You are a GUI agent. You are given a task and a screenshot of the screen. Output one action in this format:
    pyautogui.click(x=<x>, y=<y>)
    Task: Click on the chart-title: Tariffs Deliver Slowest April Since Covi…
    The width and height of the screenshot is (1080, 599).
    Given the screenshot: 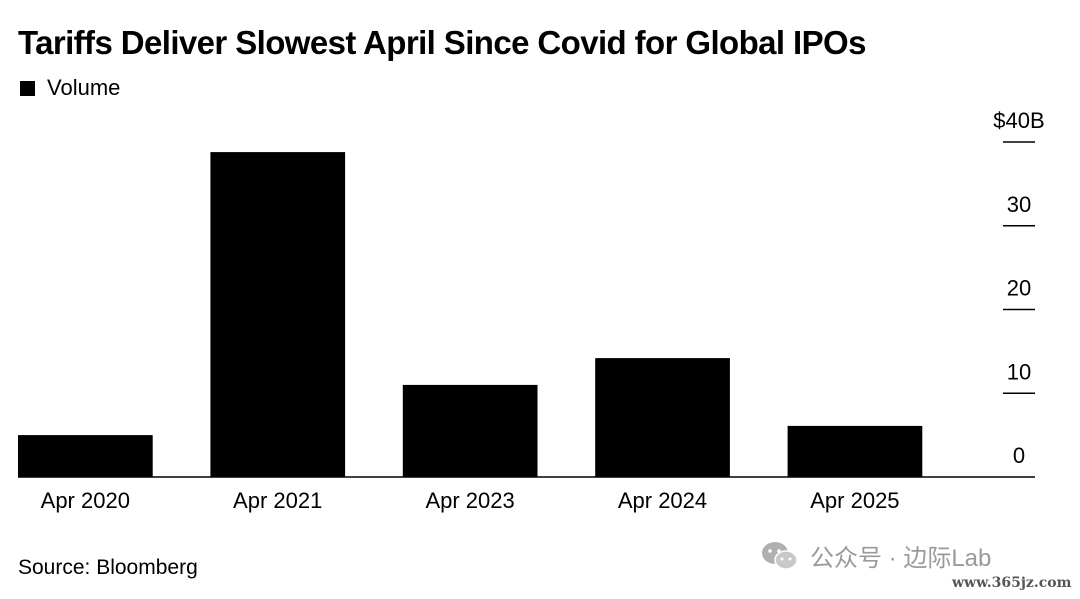 What is the action you would take?
    pyautogui.click(x=442, y=42)
    